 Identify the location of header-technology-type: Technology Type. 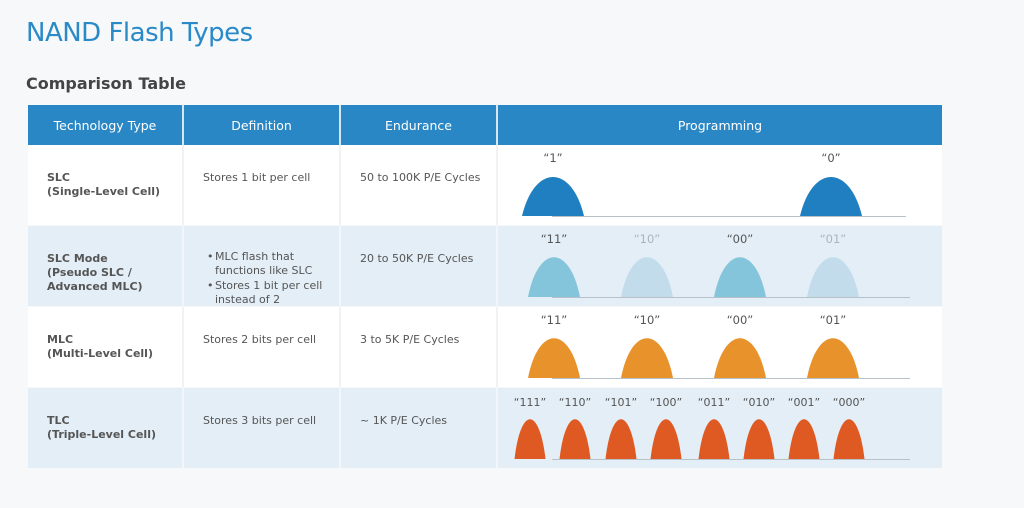
(106, 125).